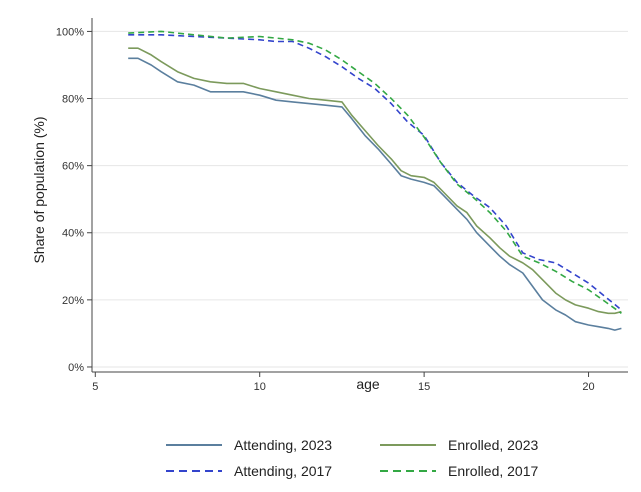 This screenshot has width=641, height=492. Describe the element at coordinates (368, 384) in the screenshot. I see `x-axis-title: age` at that location.